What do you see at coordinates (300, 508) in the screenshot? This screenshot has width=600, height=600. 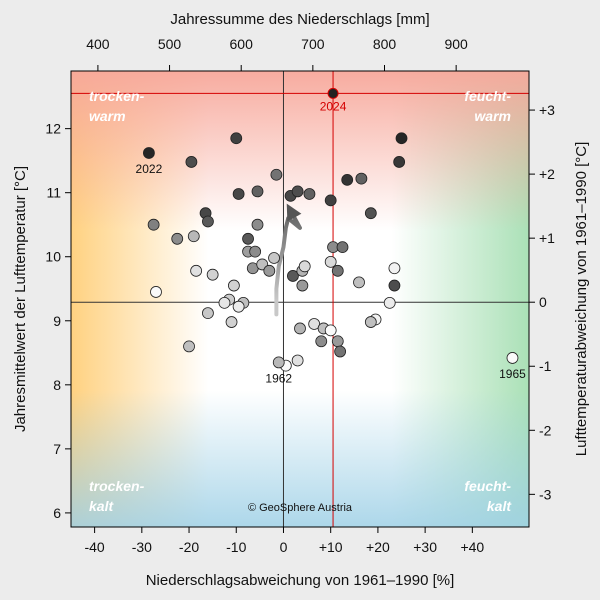 I see `copyright-label: © GeoSphere Austria` at bounding box center [300, 508].